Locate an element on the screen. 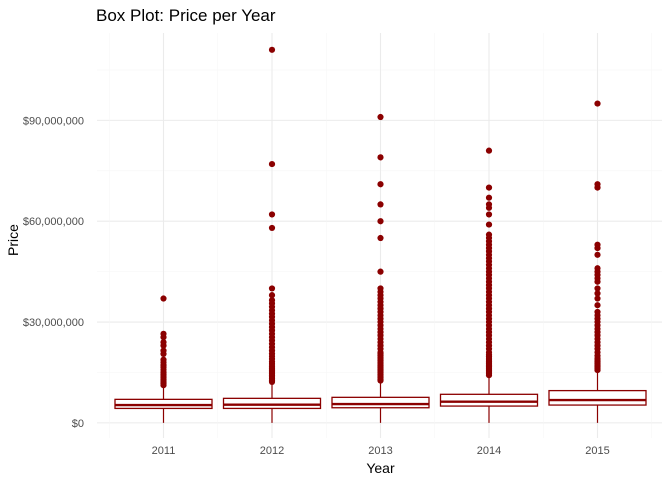 The image size is (672, 480). box-2011 is located at coordinates (163, 359).